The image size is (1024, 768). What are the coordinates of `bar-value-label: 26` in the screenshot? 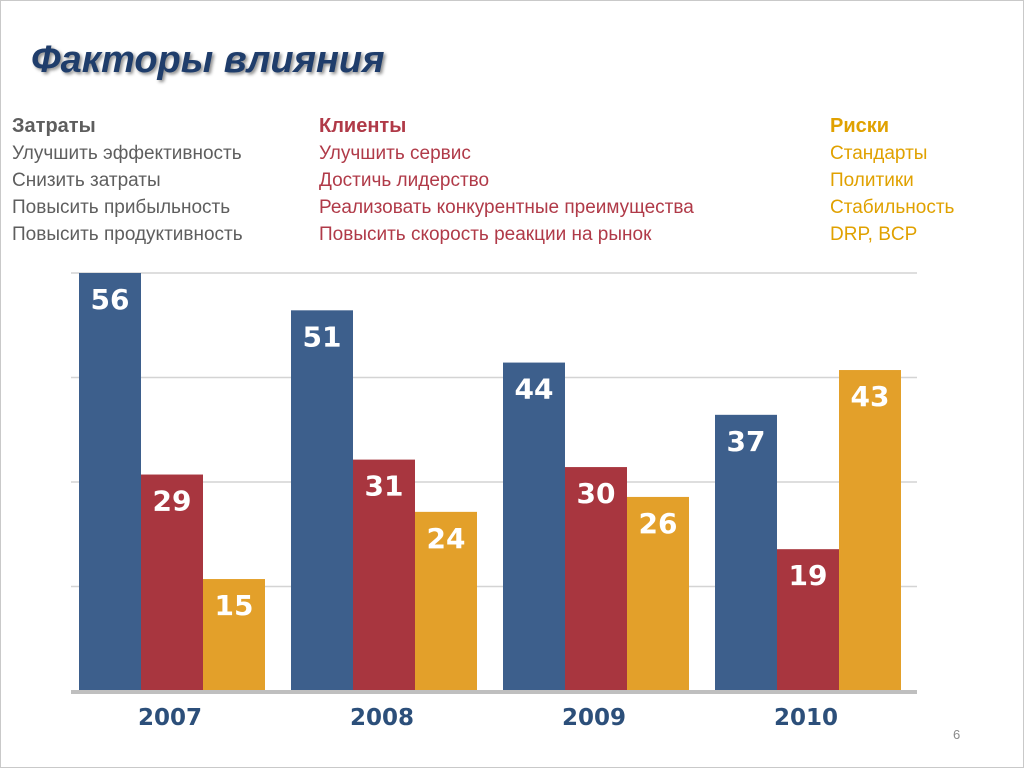 It's located at (658, 523).